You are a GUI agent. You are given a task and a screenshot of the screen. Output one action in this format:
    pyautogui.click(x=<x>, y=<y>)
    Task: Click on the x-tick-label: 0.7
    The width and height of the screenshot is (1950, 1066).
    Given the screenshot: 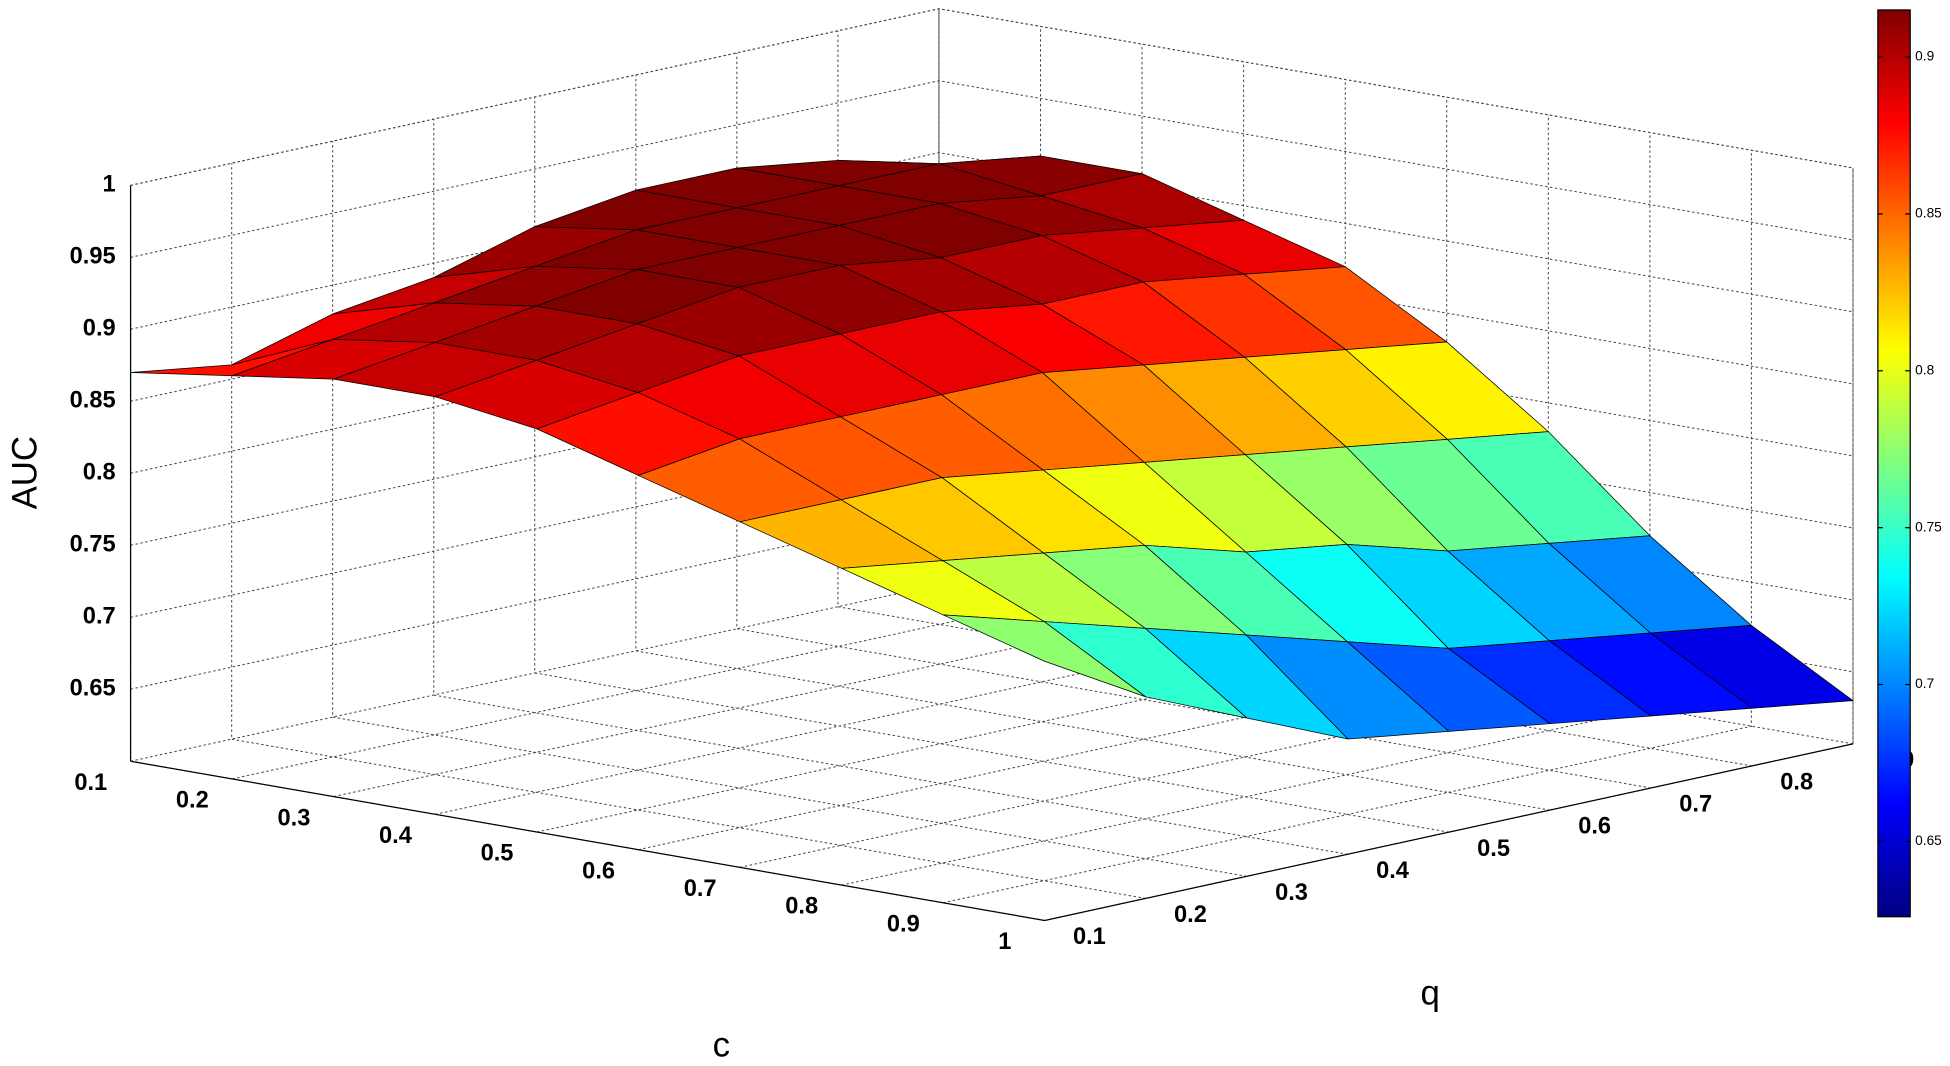 What is the action you would take?
    pyautogui.click(x=700, y=889)
    